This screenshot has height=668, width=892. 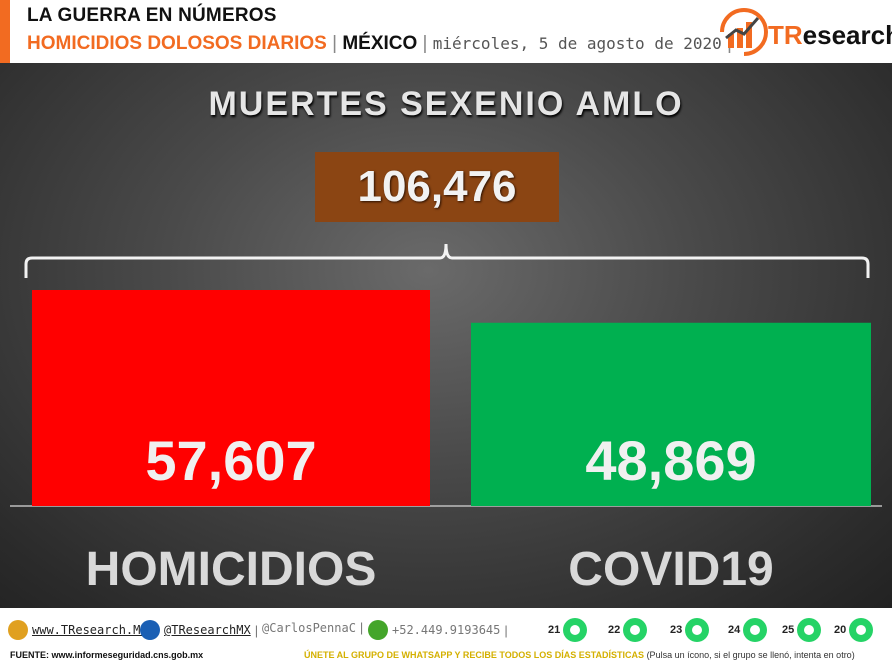 I want to click on whatsapp-group-button: 22, so click(x=628, y=630).